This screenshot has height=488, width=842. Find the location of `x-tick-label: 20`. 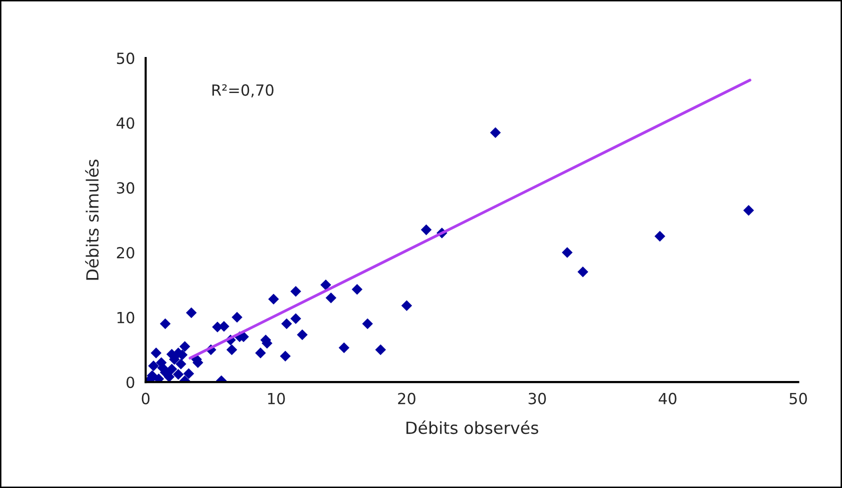

x-tick-label: 20 is located at coordinates (407, 398).